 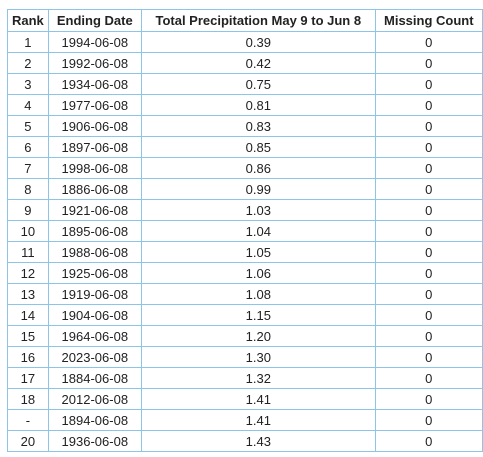 I want to click on rank-cell: 13, so click(x=28, y=294).